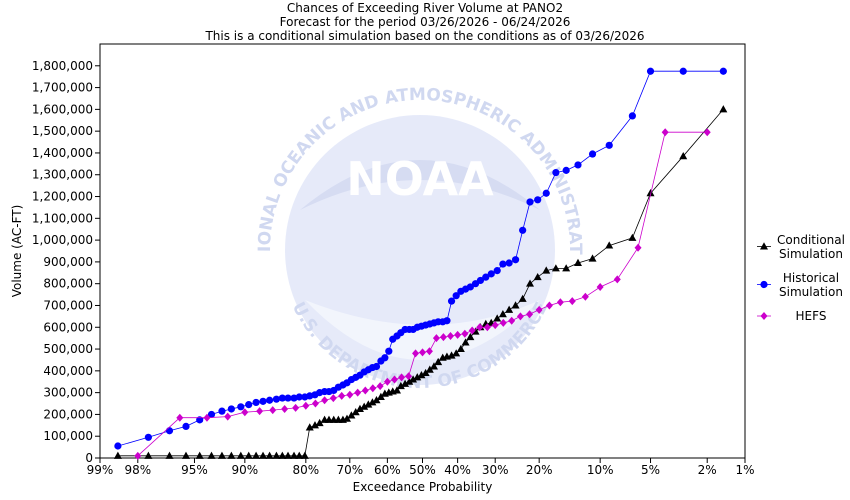 The width and height of the screenshot is (850, 500). I want to click on x-tick-label: 95%, so click(194, 470).